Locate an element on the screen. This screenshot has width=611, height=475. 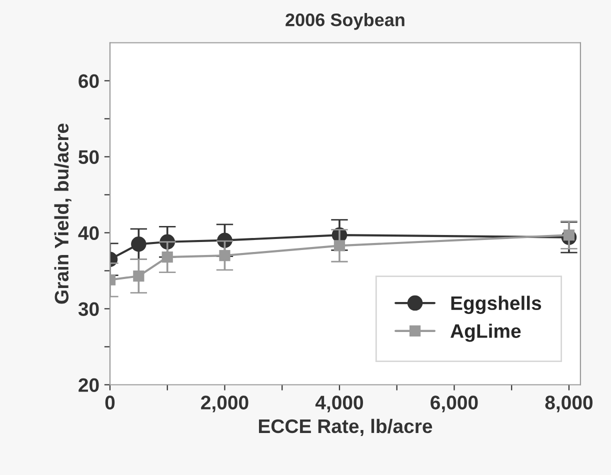
y-axis-title: Grain Yield, bu/acre is located at coordinates (63, 214).